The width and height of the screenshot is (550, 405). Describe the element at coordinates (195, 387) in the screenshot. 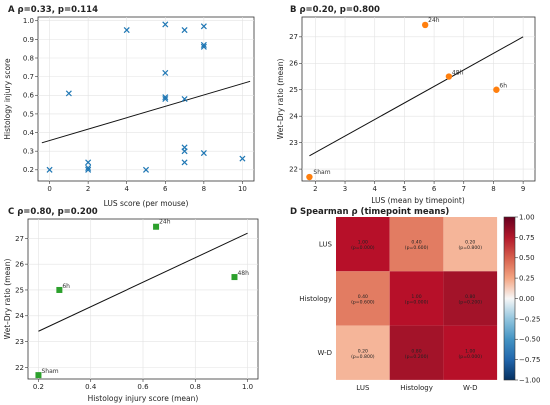

I see `x-tick-label: 0.8` at that location.